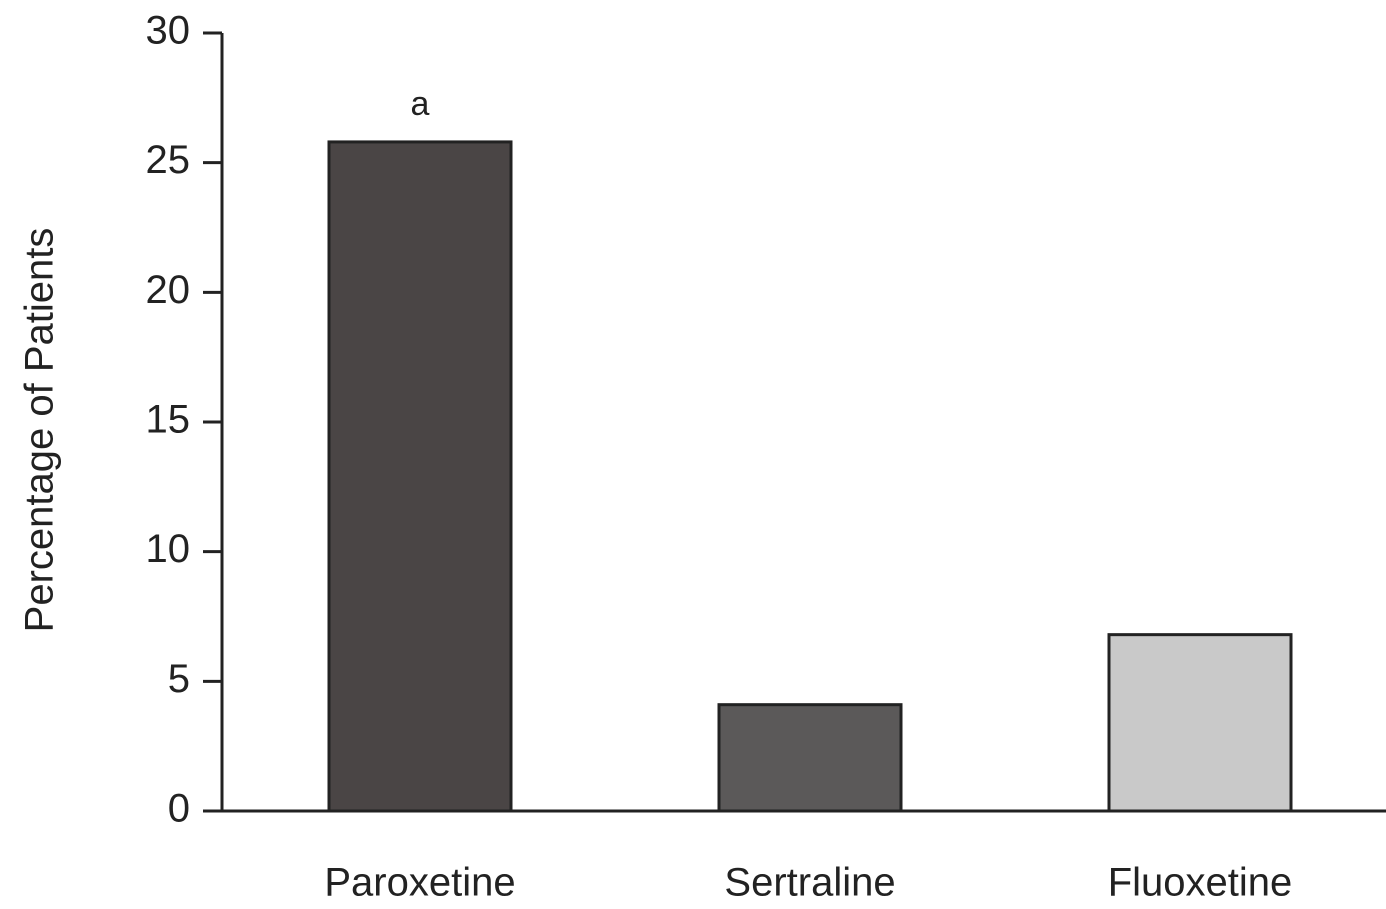 Image resolution: width=1386 pixels, height=909 pixels. What do you see at coordinates (179, 809) in the screenshot?
I see `y-tick-label: 0` at bounding box center [179, 809].